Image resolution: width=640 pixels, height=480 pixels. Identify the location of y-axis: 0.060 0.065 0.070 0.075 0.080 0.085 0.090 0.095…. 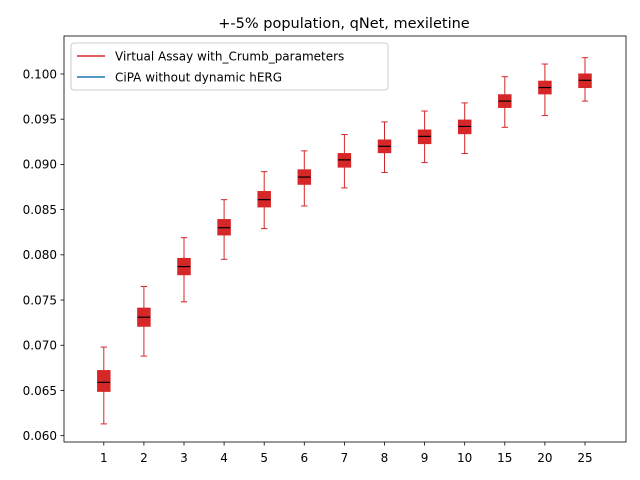
(43, 255).